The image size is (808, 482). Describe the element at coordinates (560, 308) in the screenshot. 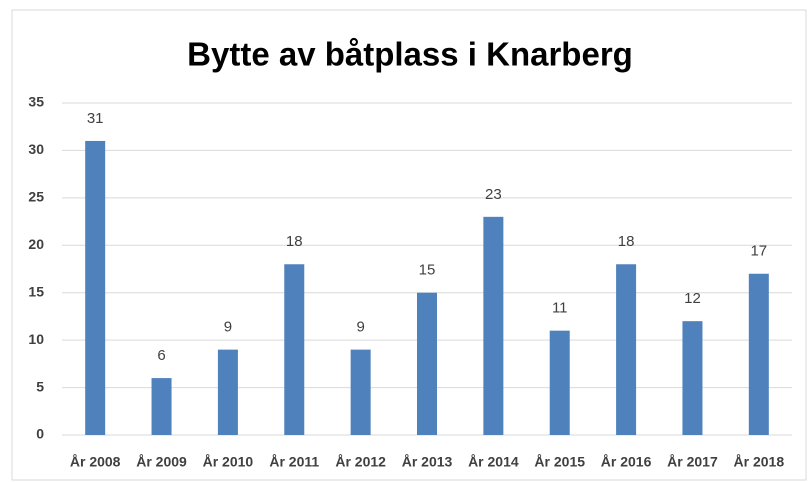

I see `data-label: 11` at that location.